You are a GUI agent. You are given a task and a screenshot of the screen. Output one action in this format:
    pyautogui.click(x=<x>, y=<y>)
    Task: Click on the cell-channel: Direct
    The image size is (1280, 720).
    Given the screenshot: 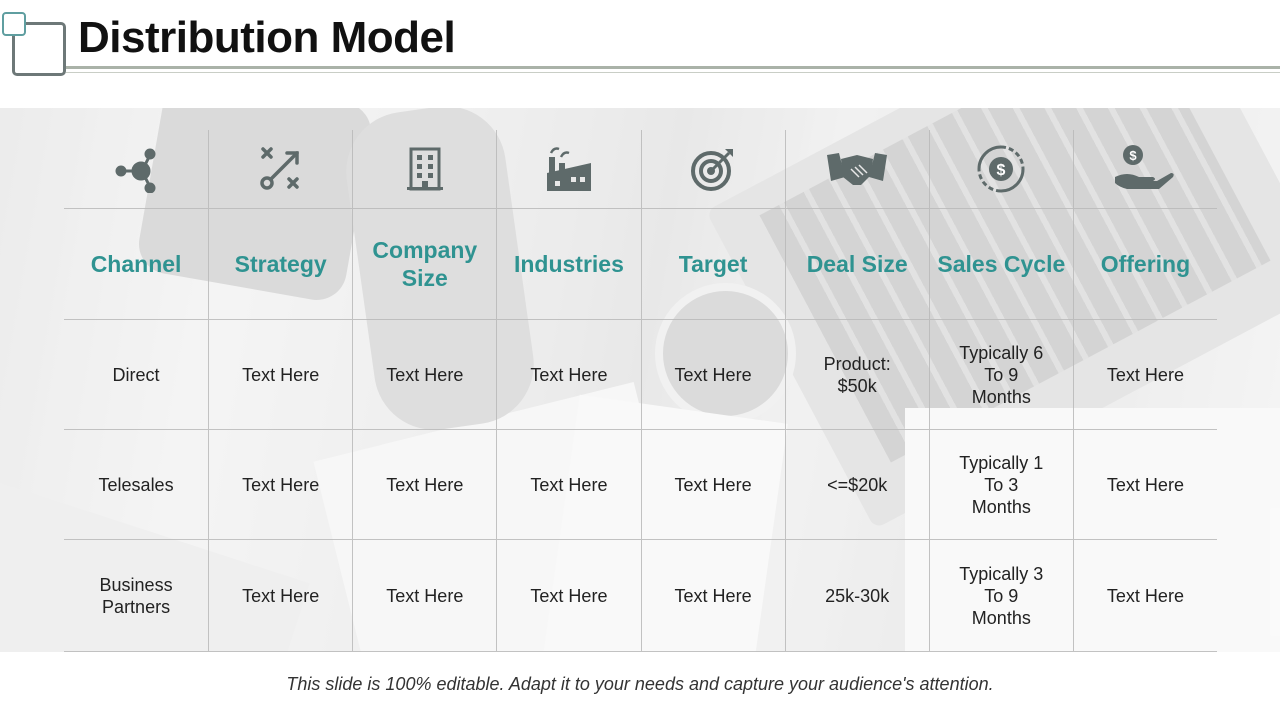 What is the action you would take?
    pyautogui.click(x=136, y=375)
    